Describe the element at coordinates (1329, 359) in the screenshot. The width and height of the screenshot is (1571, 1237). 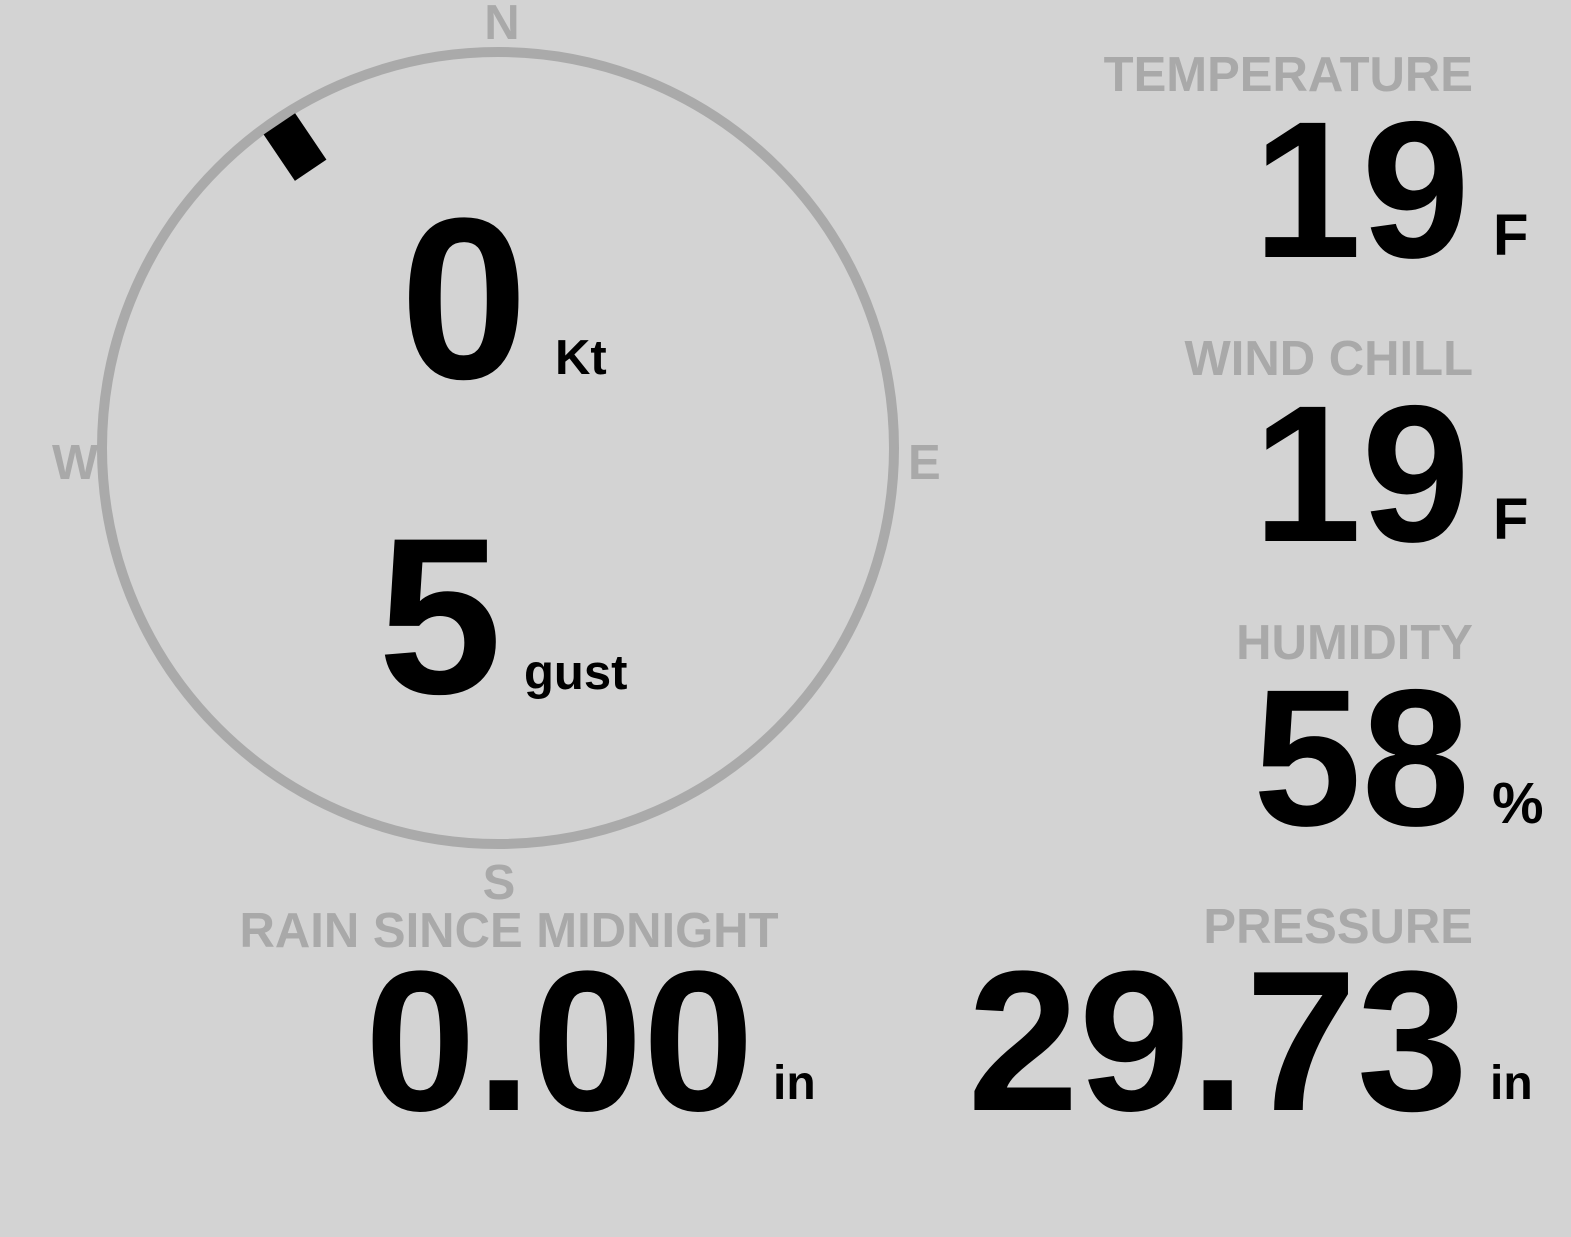
I see `wind-chill-label: WIND CHILL` at that location.